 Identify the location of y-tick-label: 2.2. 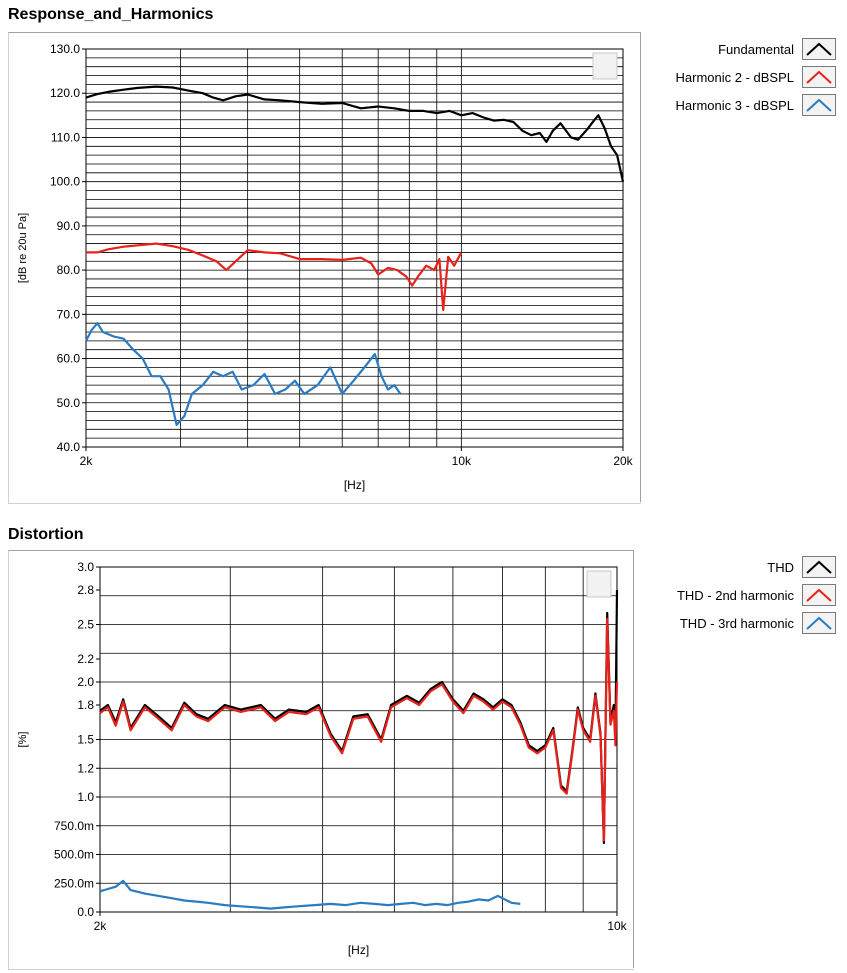
(85, 659).